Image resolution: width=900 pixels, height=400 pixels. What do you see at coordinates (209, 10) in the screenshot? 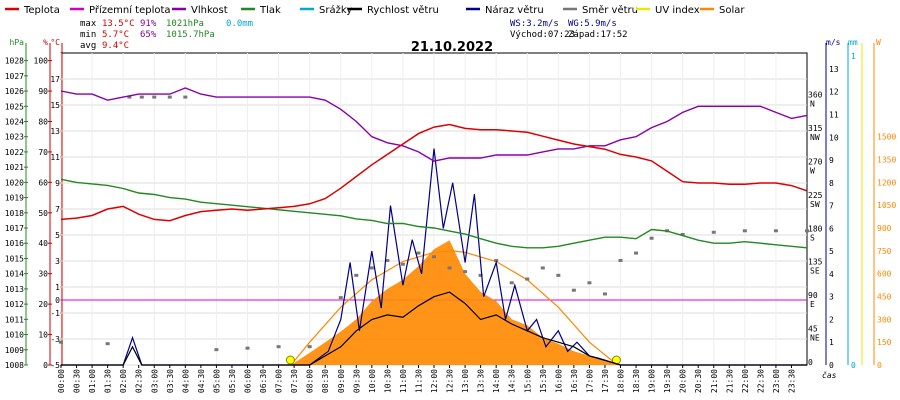
I see `legend-label-2: Vlhkost` at bounding box center [209, 10].